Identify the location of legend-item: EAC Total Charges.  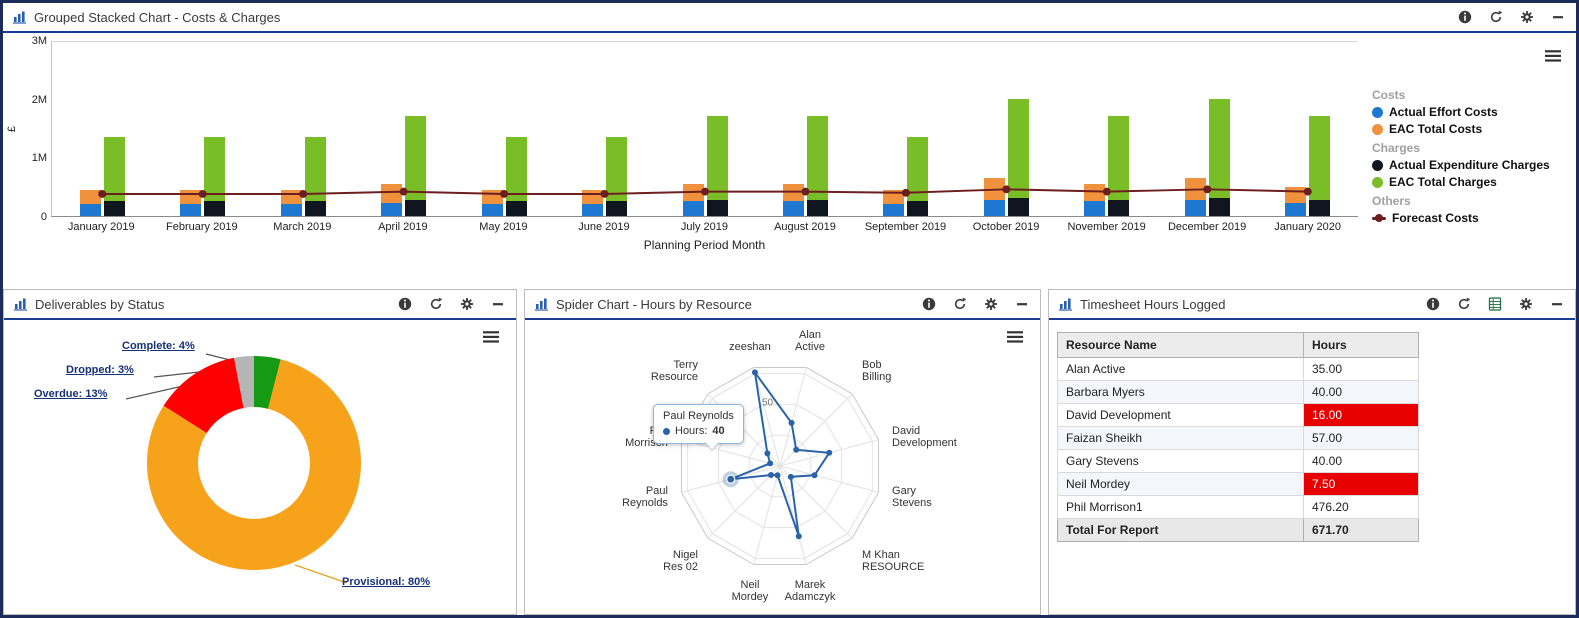
(1470, 182).